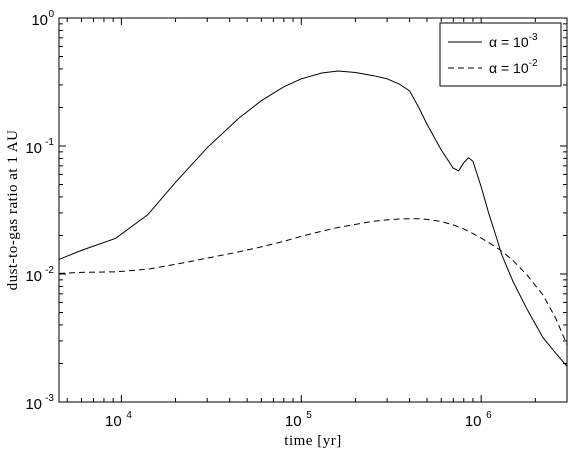 The width and height of the screenshot is (578, 452). I want to click on legend-box, so click(500, 54).